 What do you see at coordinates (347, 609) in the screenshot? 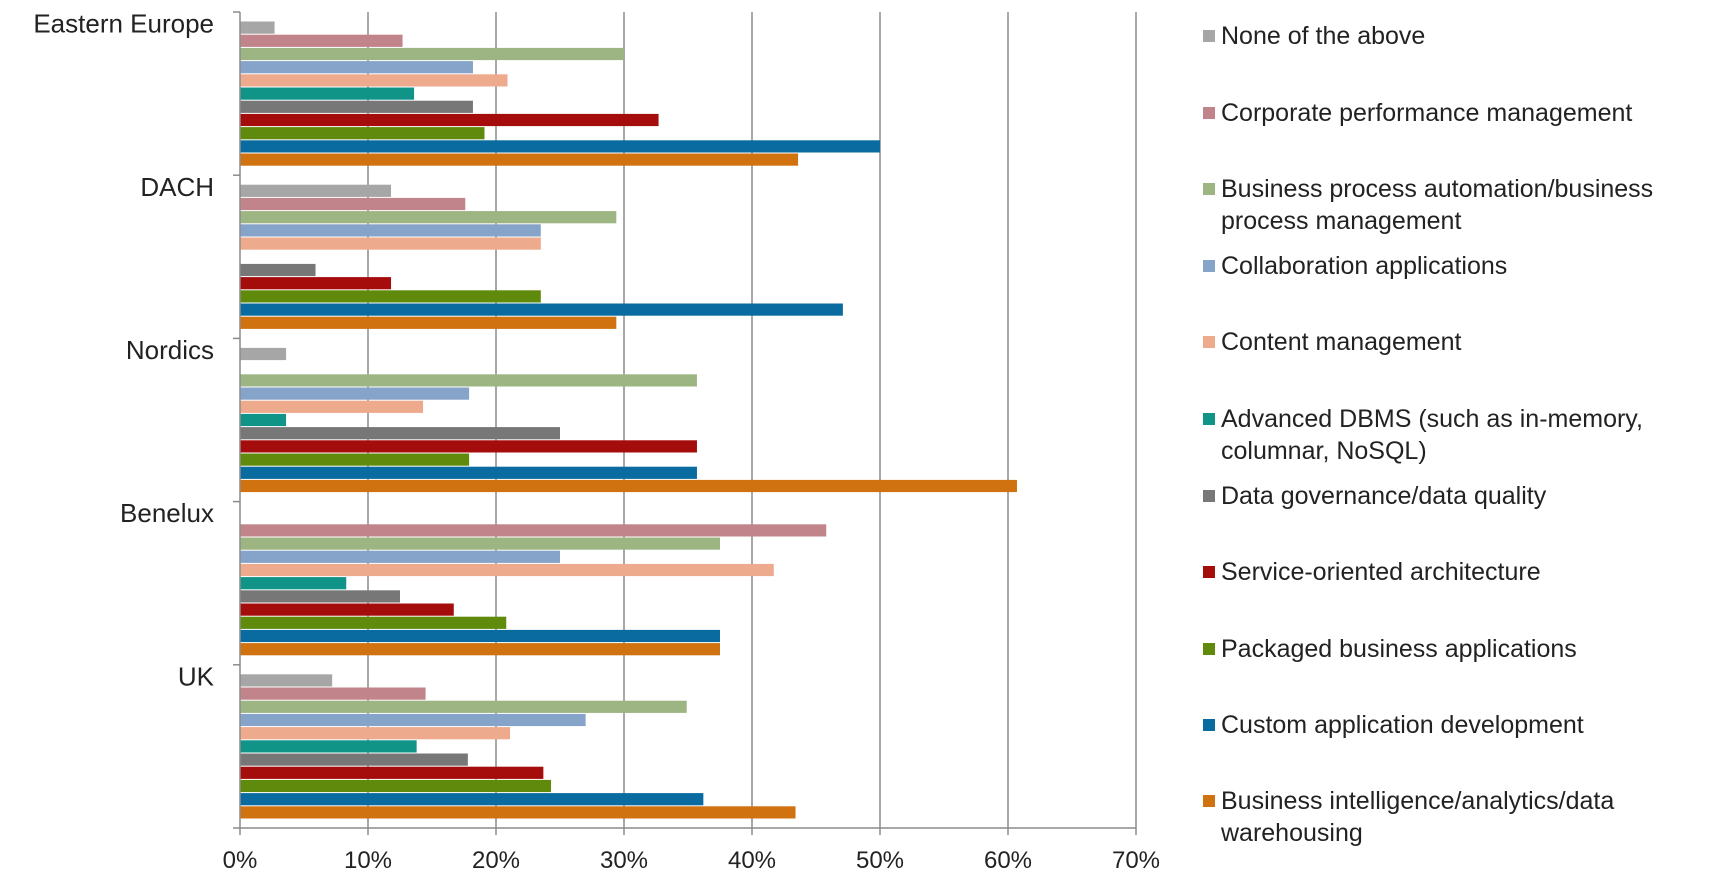
I see `bar-benelux-service-oriented-architecture` at bounding box center [347, 609].